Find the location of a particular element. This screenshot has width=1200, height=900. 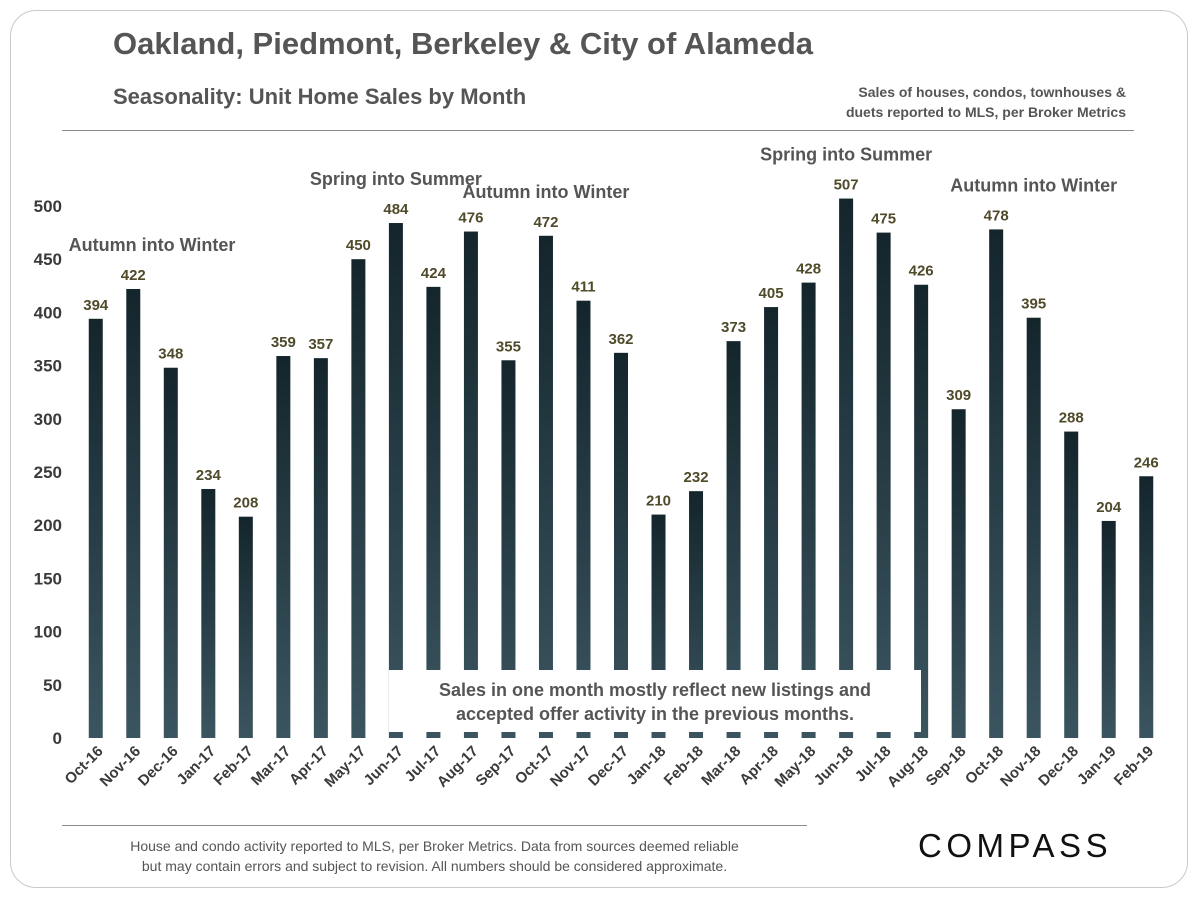

data-label: 232 is located at coordinates (696, 477).